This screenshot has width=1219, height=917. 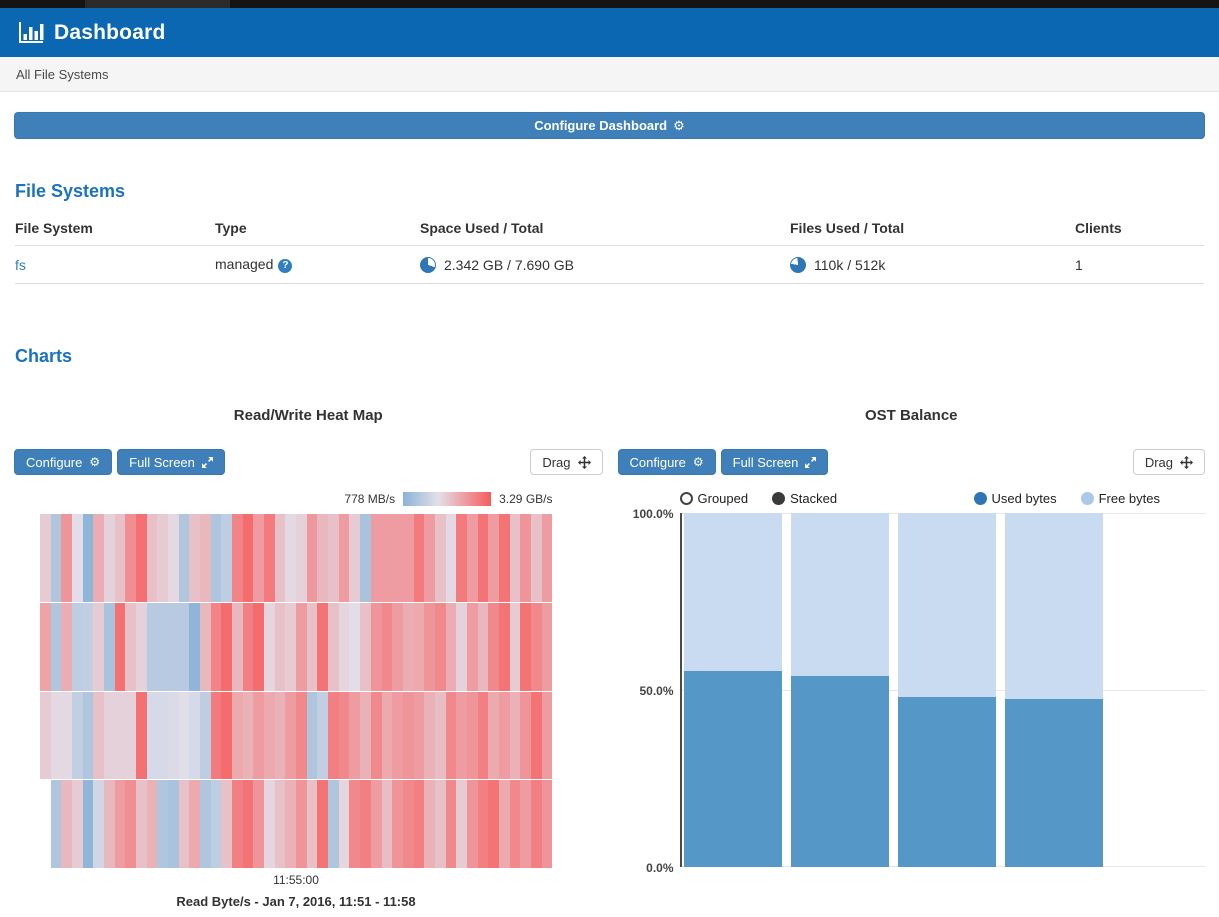 I want to click on stacked-label: Stacked, so click(x=814, y=498).